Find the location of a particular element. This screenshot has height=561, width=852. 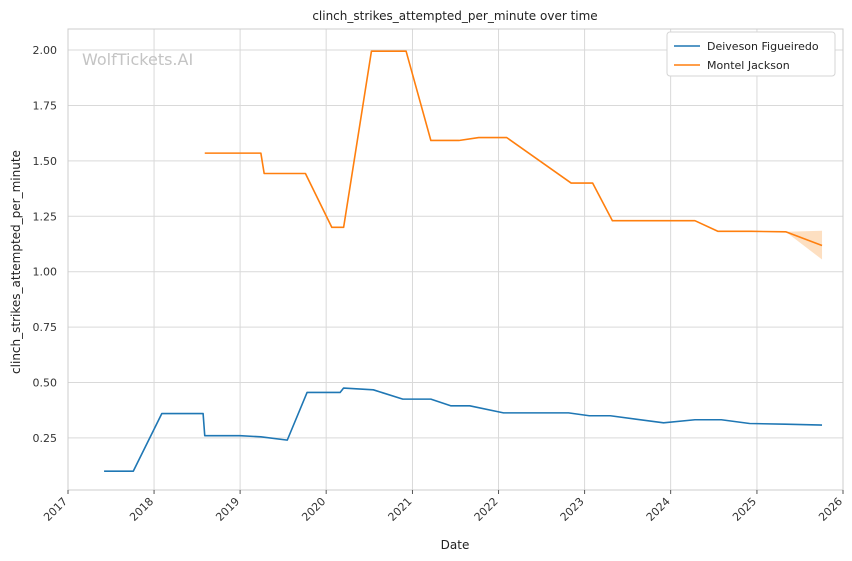

x-axis-title: Date is located at coordinates (455, 545).